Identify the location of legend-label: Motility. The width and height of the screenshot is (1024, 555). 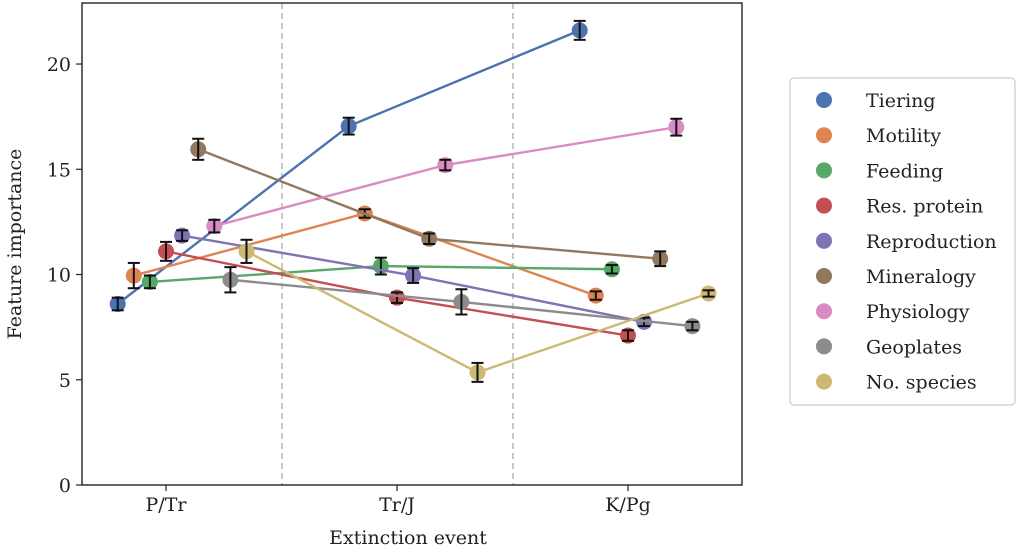
(903, 136).